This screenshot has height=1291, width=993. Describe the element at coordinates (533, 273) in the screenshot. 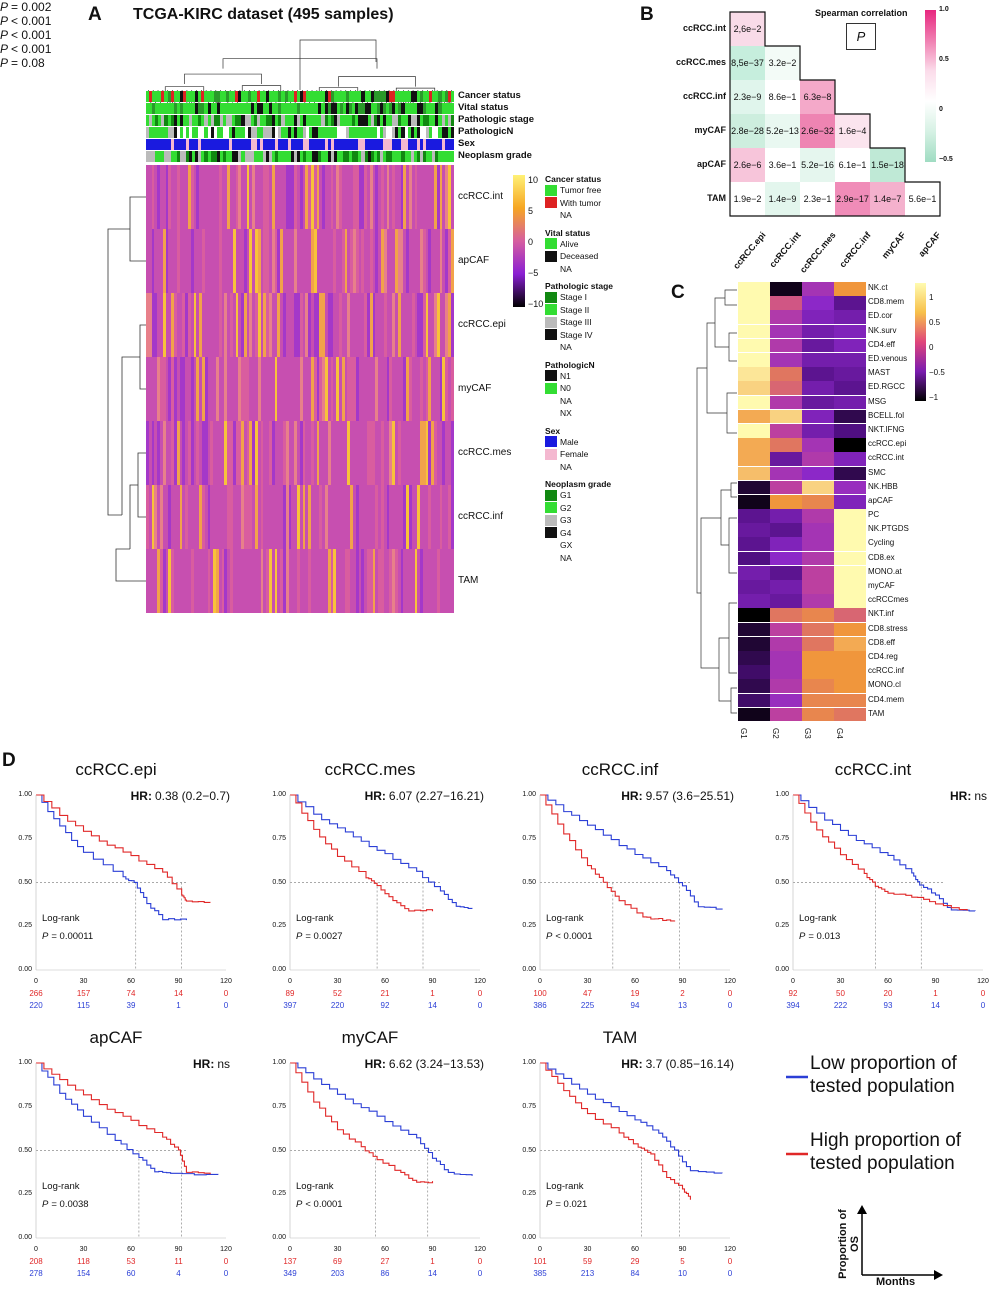

I see `scale-tick: −5` at that location.